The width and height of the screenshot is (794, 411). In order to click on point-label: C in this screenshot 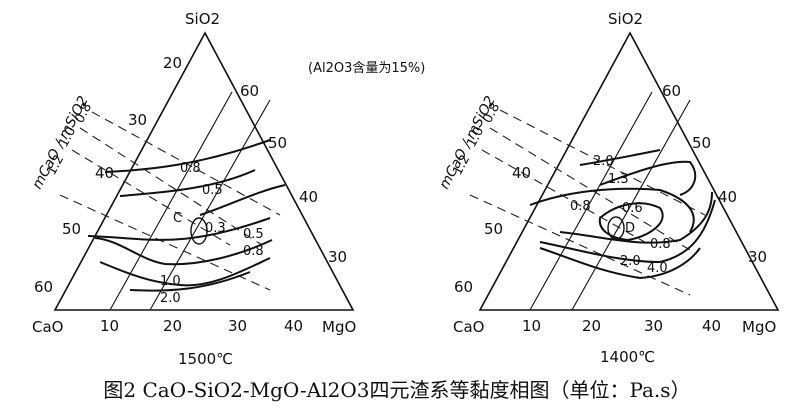, I will do `click(177, 218)`.